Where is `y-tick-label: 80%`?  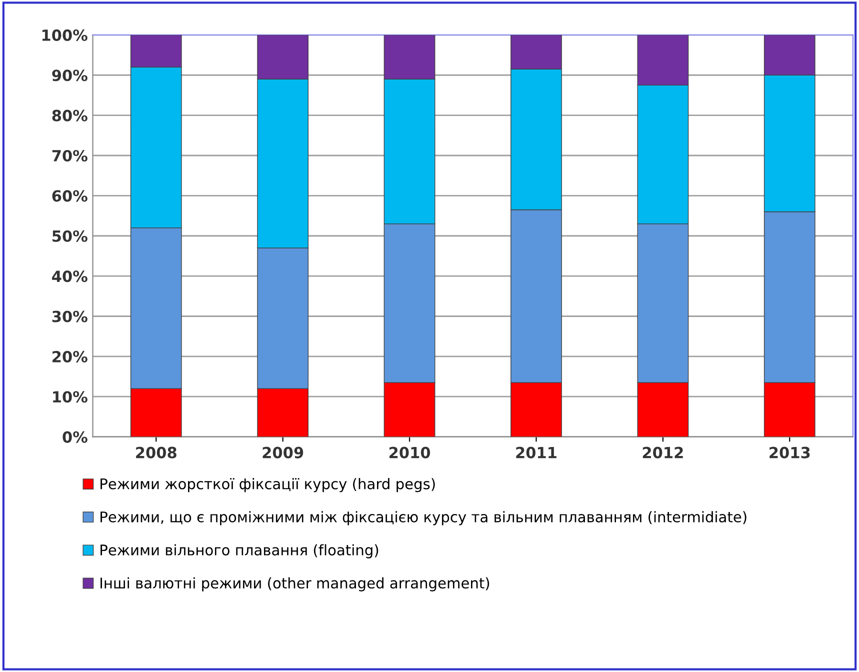
y-tick-label: 80% is located at coordinates (70, 116).